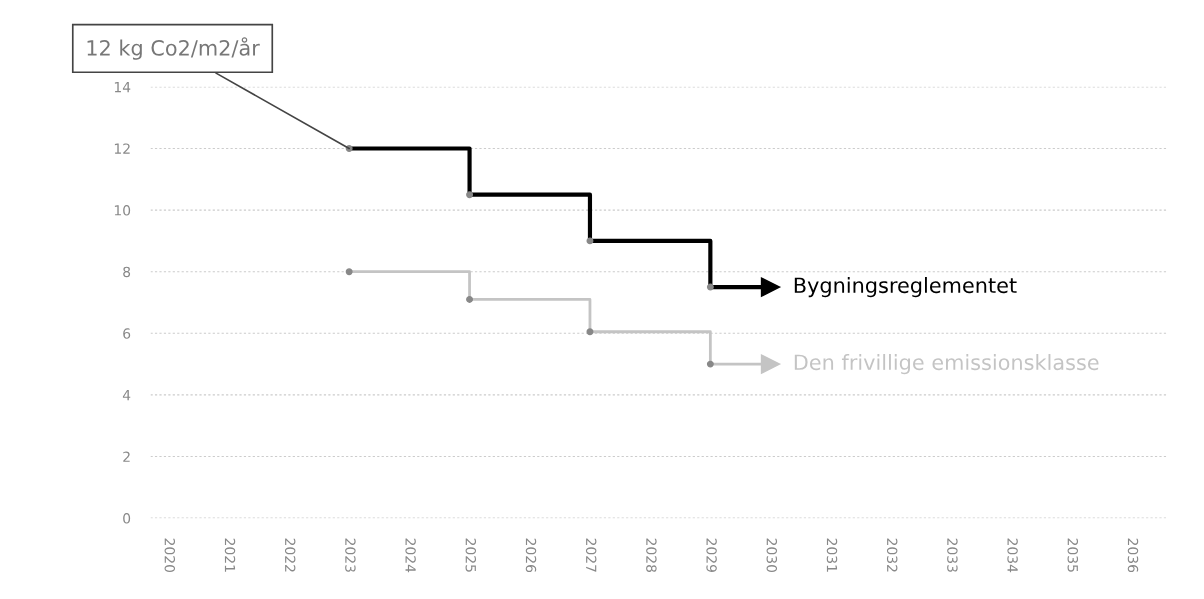  I want to click on x-tick-label: 2023, so click(350, 555).